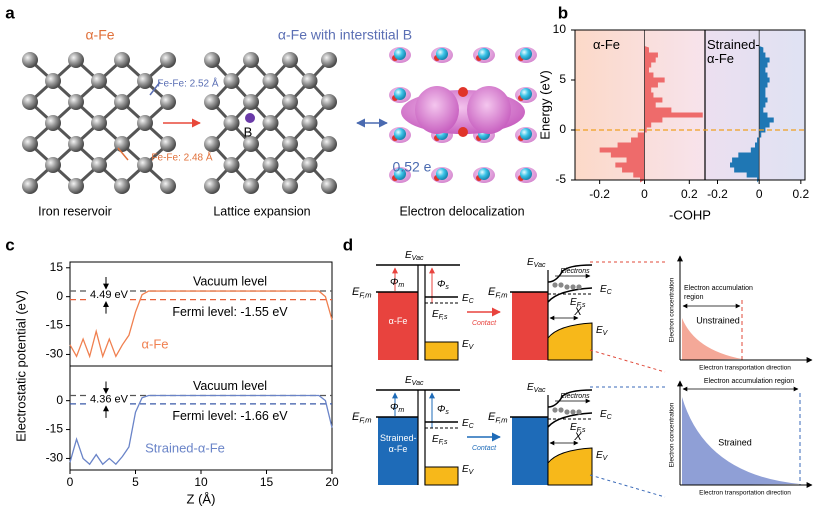 The width and height of the screenshot is (820, 511). What do you see at coordinates (135, 482) in the screenshot?
I see `x-tick-label: 5` at bounding box center [135, 482].